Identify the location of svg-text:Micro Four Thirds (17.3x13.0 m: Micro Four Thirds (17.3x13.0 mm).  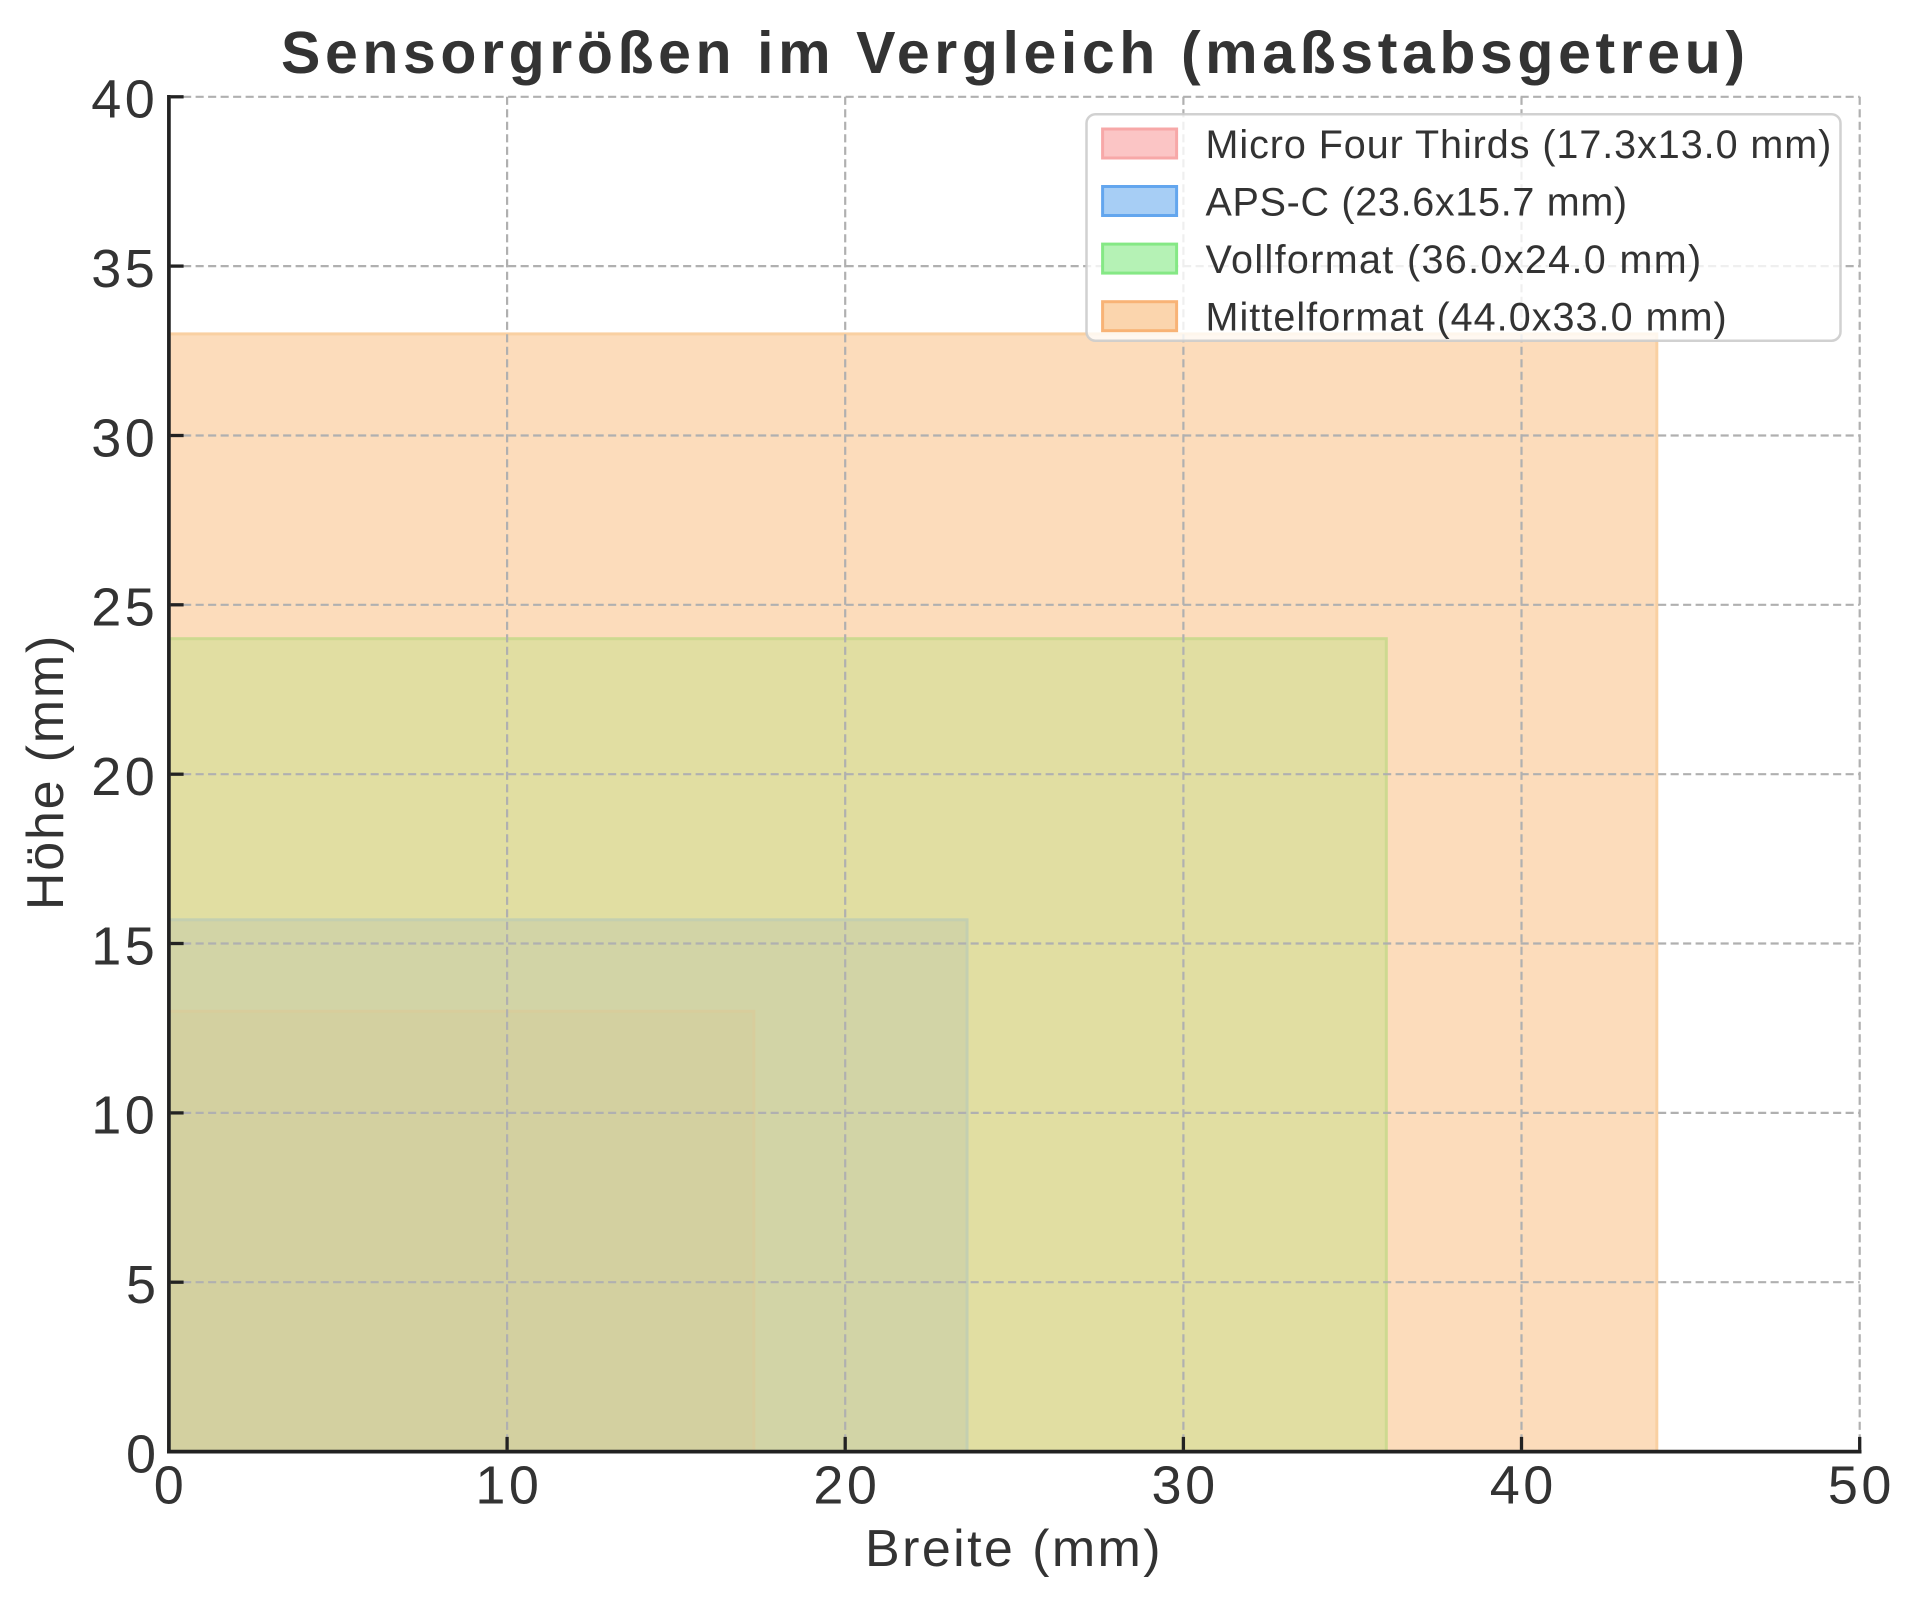
(1519, 145).